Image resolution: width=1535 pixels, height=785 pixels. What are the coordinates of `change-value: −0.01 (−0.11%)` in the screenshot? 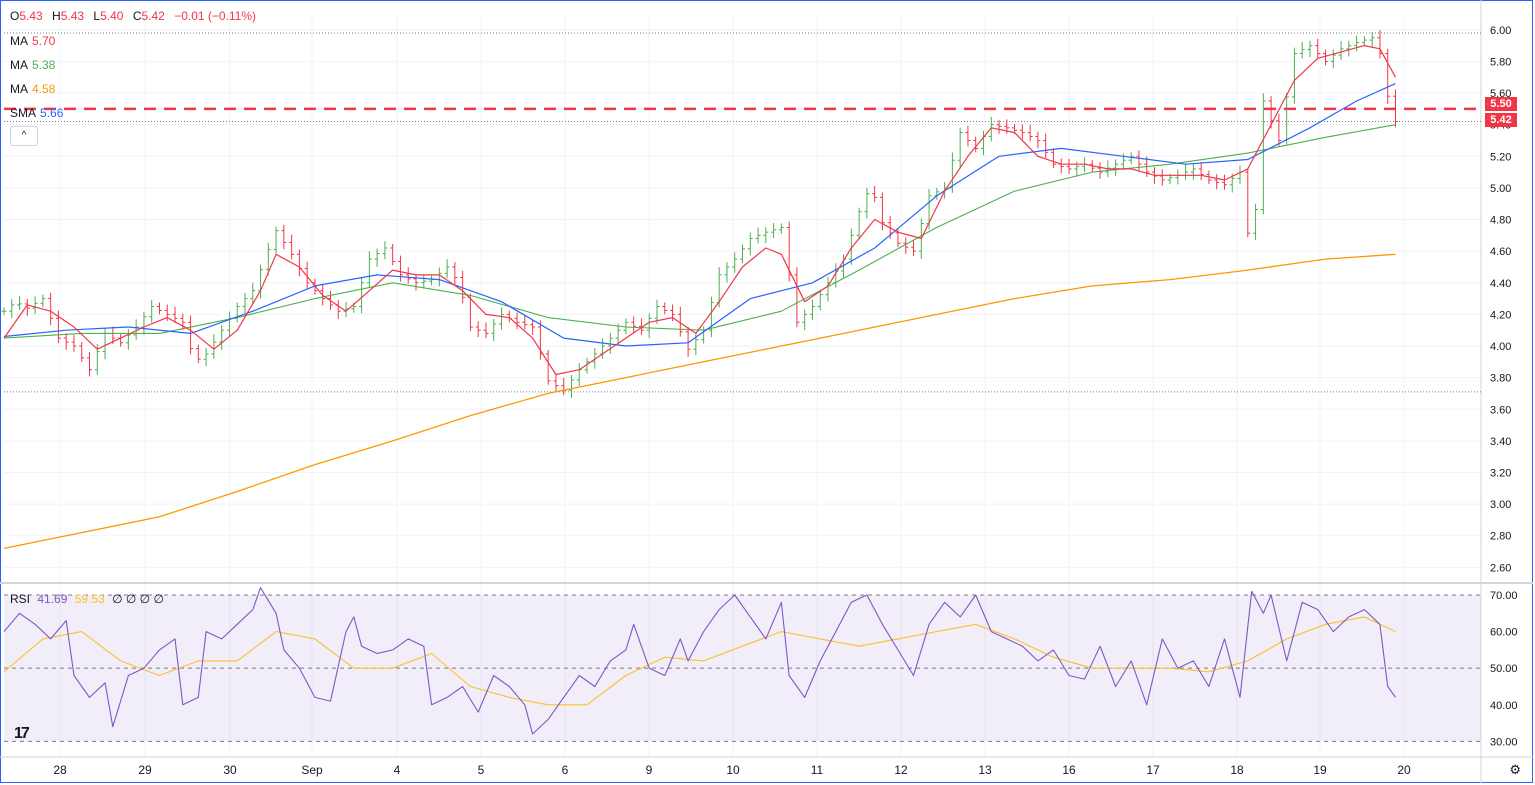 It's located at (215, 16).